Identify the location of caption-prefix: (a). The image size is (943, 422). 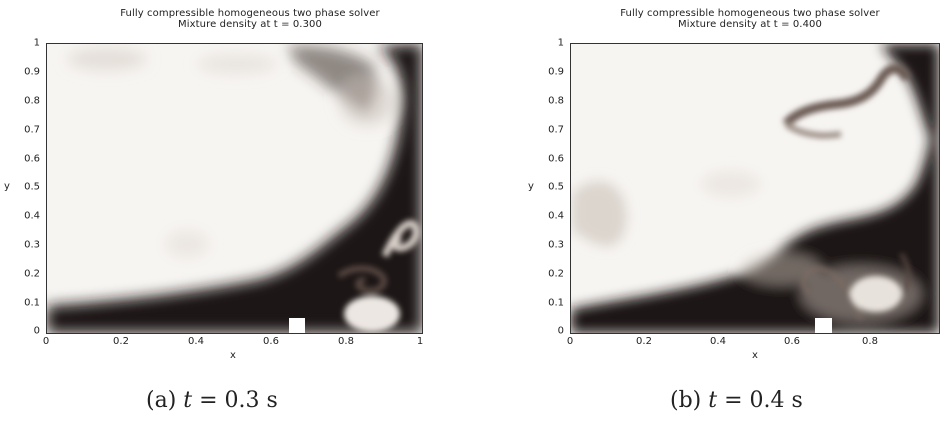
(161, 400).